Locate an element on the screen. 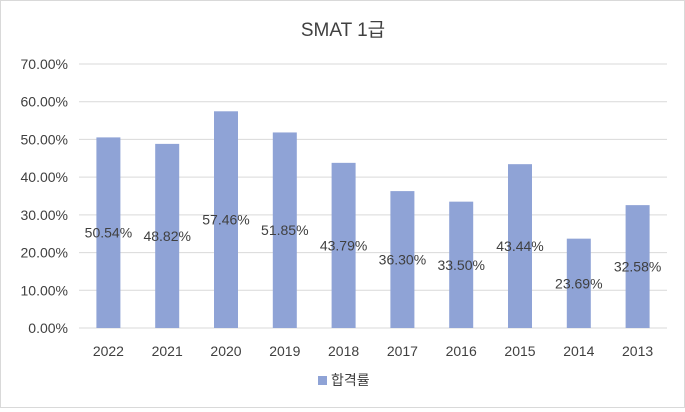  data-label: 51.85% is located at coordinates (284, 230).